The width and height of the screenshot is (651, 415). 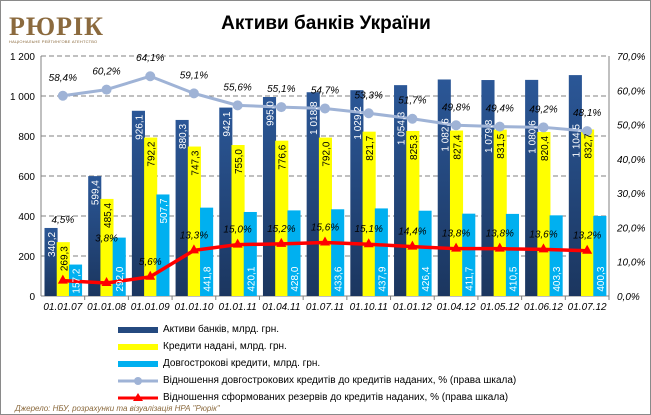 What do you see at coordinates (339, 278) in the screenshot?
I see `bar-data-label: 433,6` at bounding box center [339, 278].